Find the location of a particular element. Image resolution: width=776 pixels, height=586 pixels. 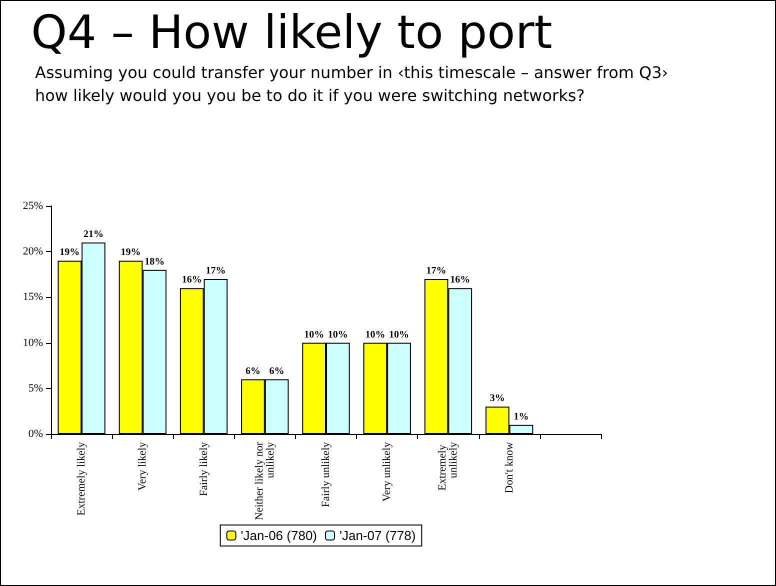

y-tick-label: 15% is located at coordinates (32, 297).